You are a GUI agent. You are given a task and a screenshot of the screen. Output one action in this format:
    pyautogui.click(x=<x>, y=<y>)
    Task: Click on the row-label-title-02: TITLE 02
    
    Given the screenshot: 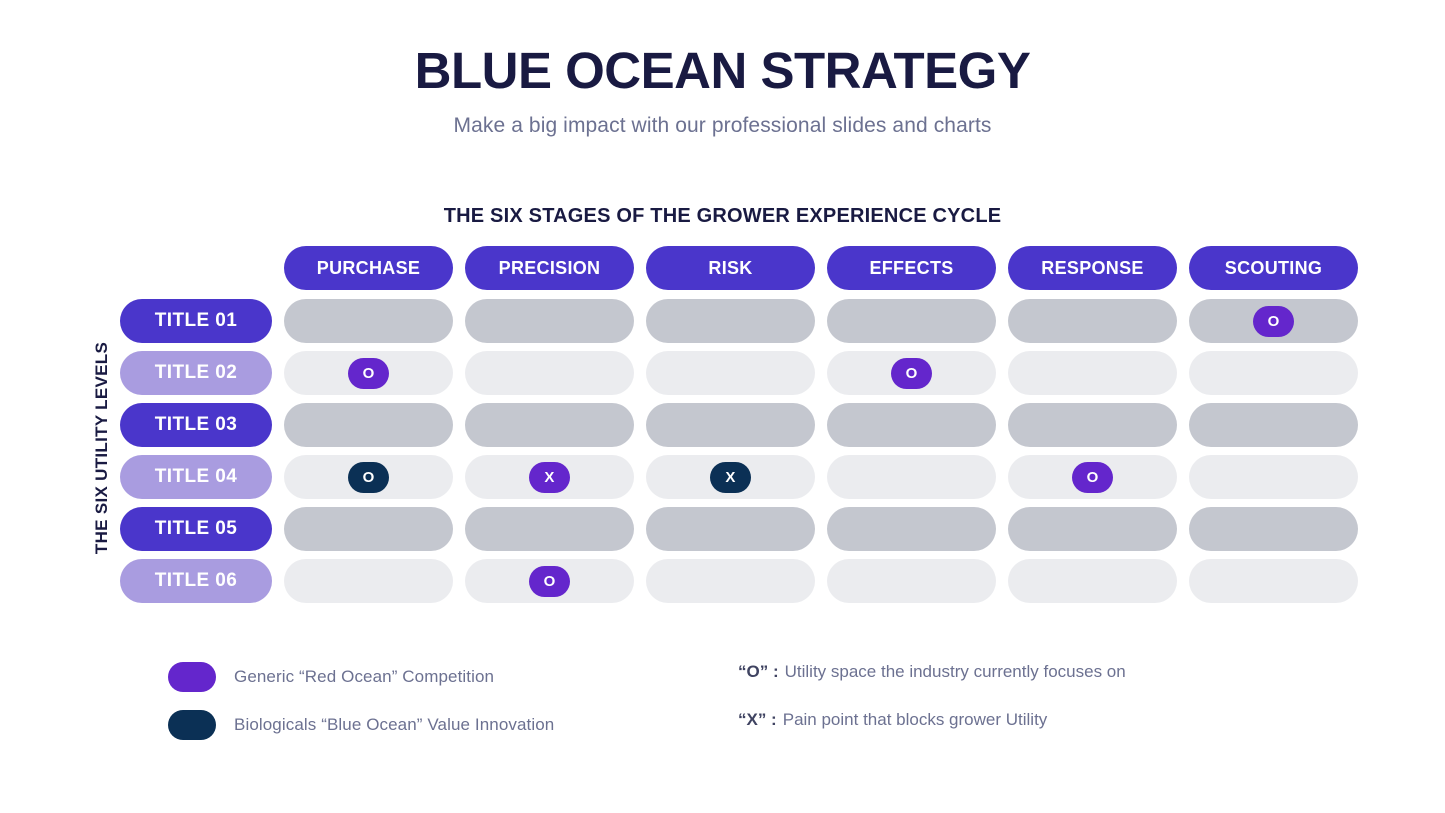 What is the action you would take?
    pyautogui.click(x=196, y=373)
    